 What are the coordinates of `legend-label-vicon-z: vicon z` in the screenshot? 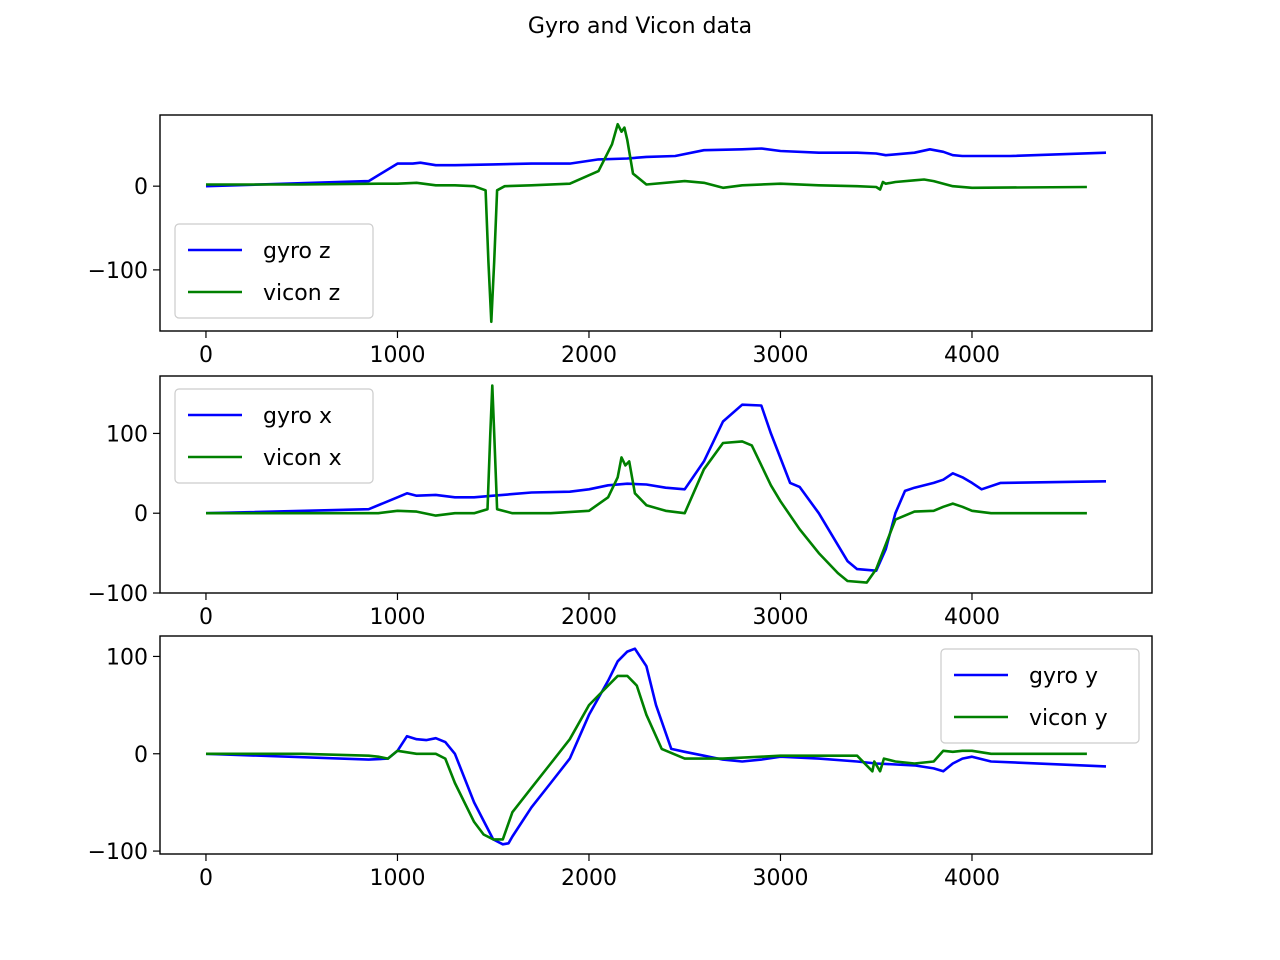 It's located at (301, 293).